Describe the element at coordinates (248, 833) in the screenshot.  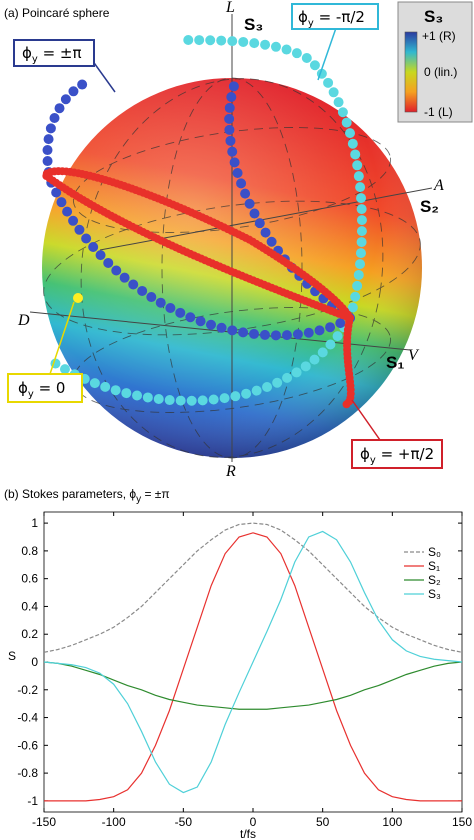
I see `x-axis-label: t/fs` at that location.